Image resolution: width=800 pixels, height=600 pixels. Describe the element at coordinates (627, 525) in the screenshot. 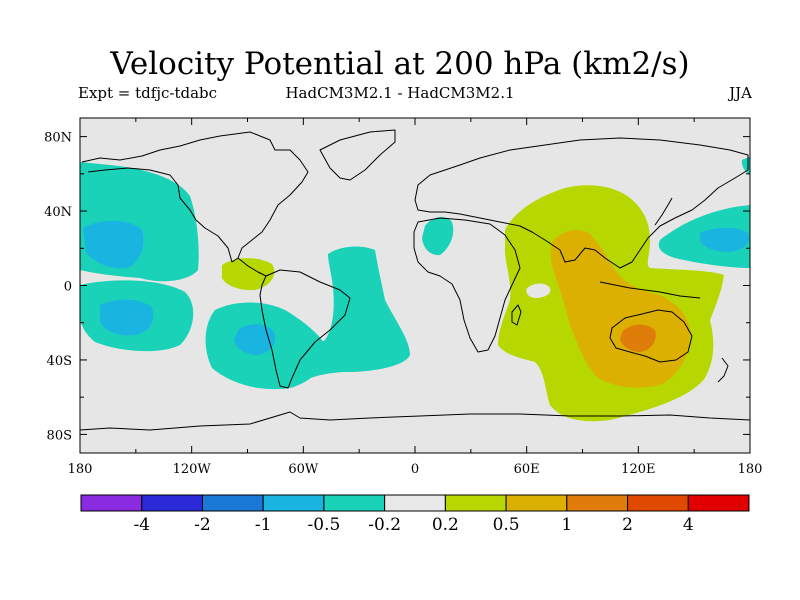

I see `colorbar-label: 2` at that location.